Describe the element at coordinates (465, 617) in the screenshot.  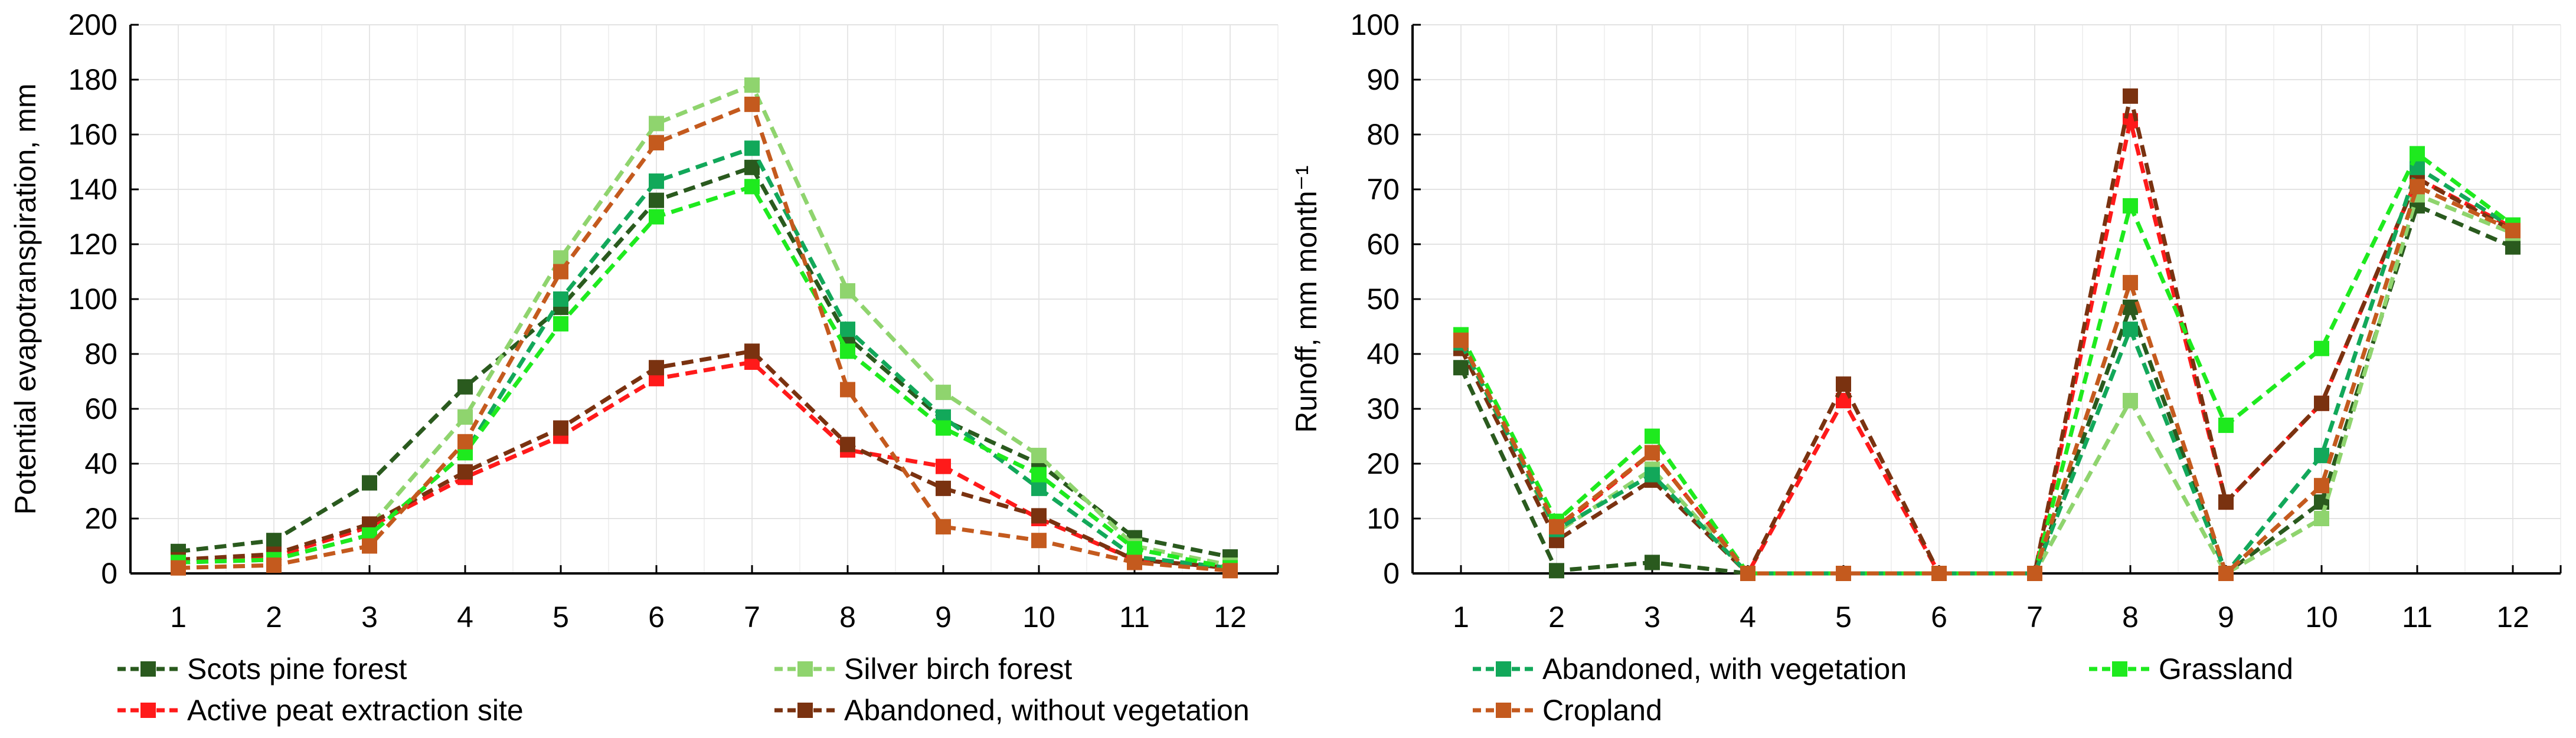
I see `x-tick-label: 4` at that location.